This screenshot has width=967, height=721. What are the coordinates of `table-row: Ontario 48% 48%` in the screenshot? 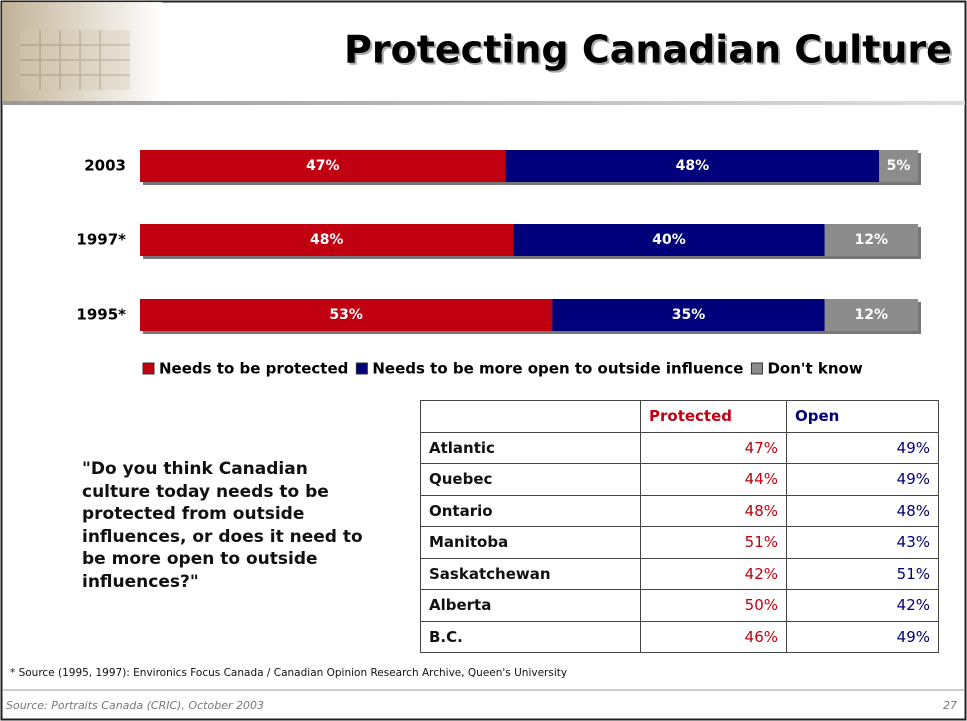 It's located at (679, 510).